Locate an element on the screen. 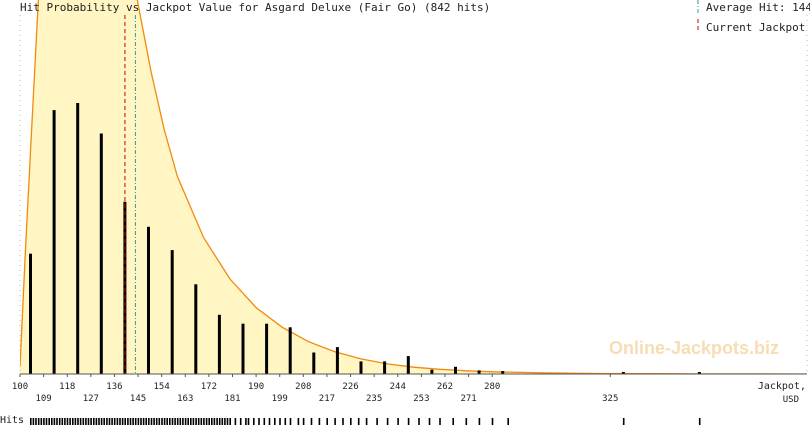 Image resolution: width=810 pixels, height=425 pixels. x-tick-label: 154 is located at coordinates (162, 387).